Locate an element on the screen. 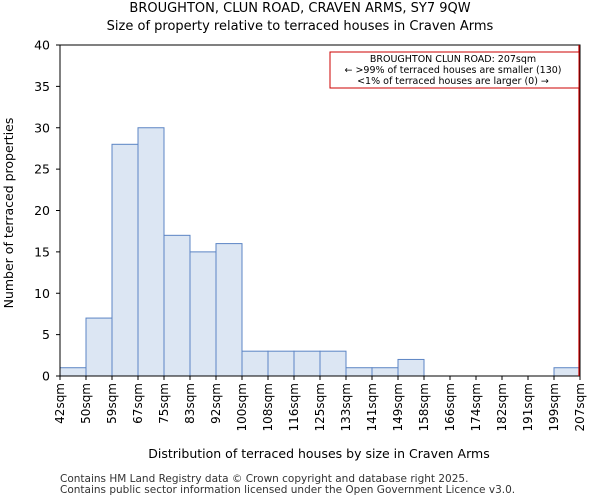 Image resolution: width=600 pixels, height=500 pixels. bar-108sqm is located at coordinates (281, 363).